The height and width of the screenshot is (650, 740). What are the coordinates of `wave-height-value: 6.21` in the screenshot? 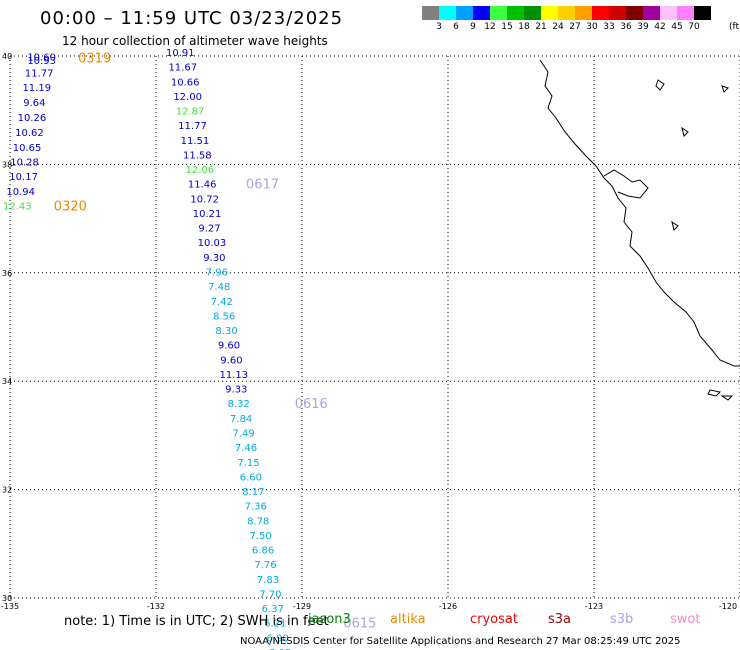 It's located at (275, 624).